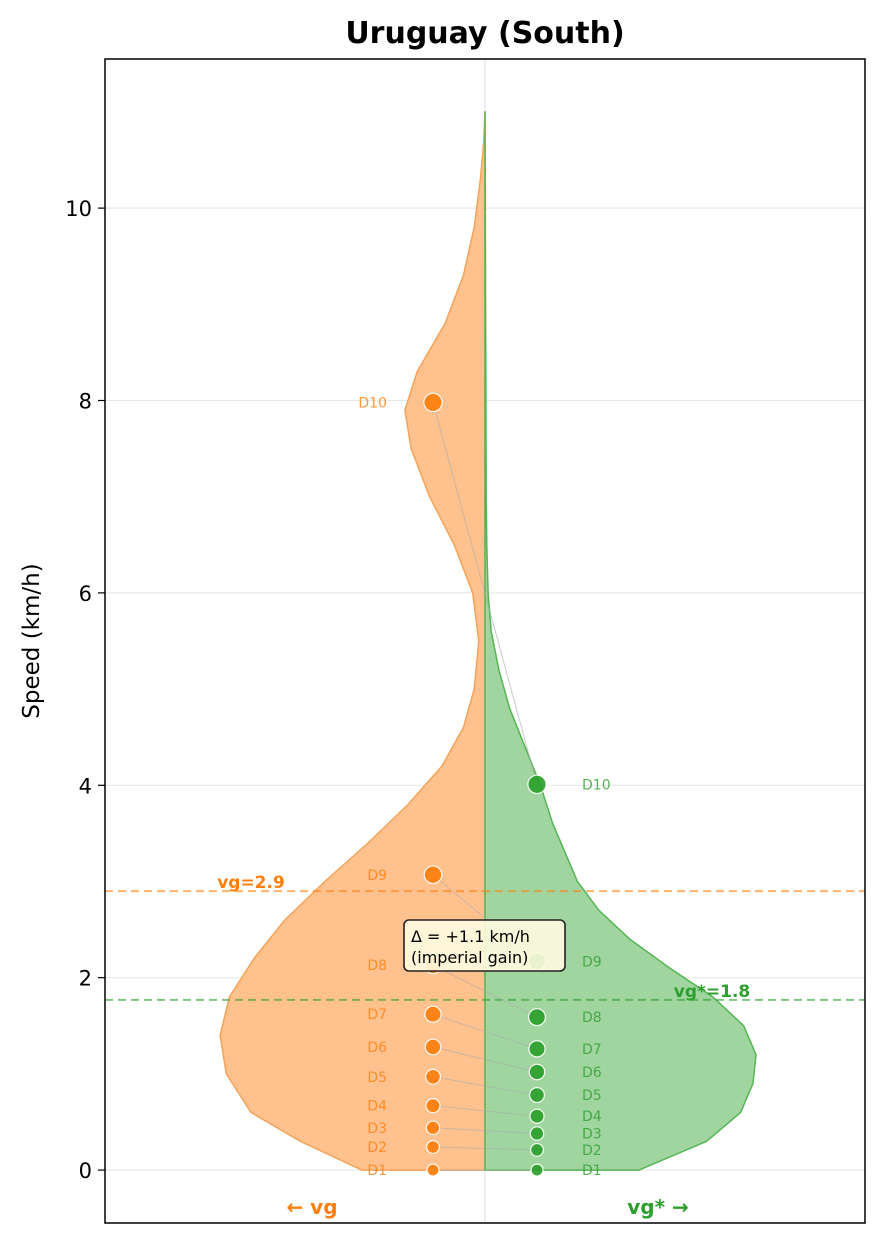 The height and width of the screenshot is (1242, 883). What do you see at coordinates (537, 1149) in the screenshot?
I see `decile-point-vg-star-d2` at bounding box center [537, 1149].